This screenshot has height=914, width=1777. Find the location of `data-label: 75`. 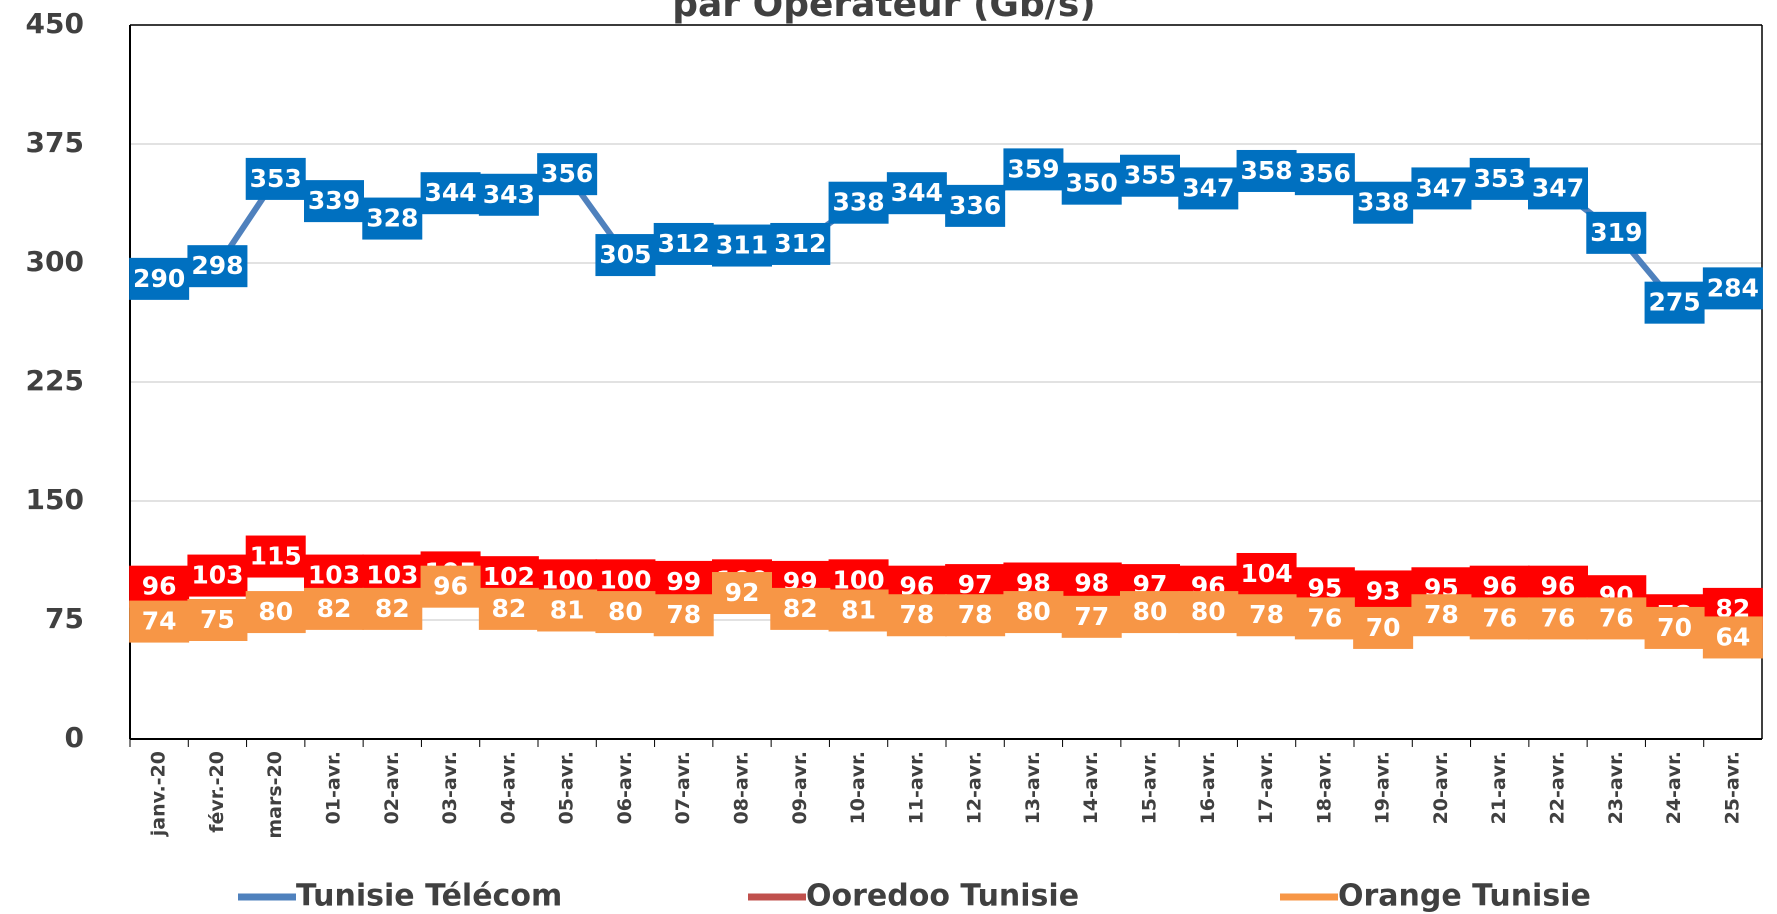

data-label: 75 is located at coordinates (217, 619).